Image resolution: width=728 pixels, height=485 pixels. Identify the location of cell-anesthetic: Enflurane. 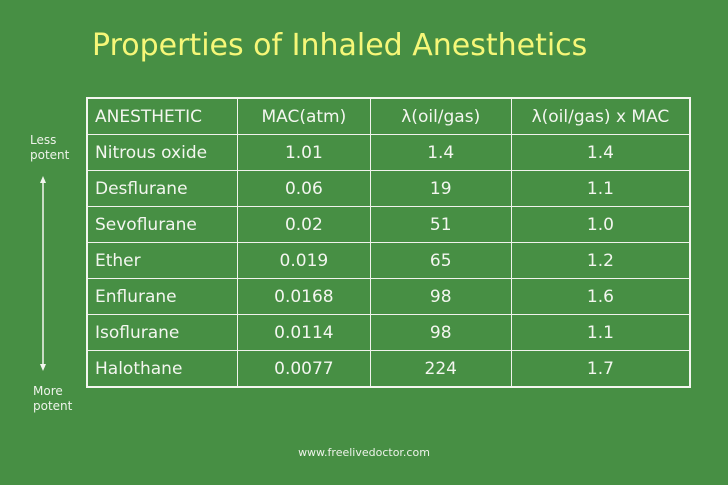
(162, 296).